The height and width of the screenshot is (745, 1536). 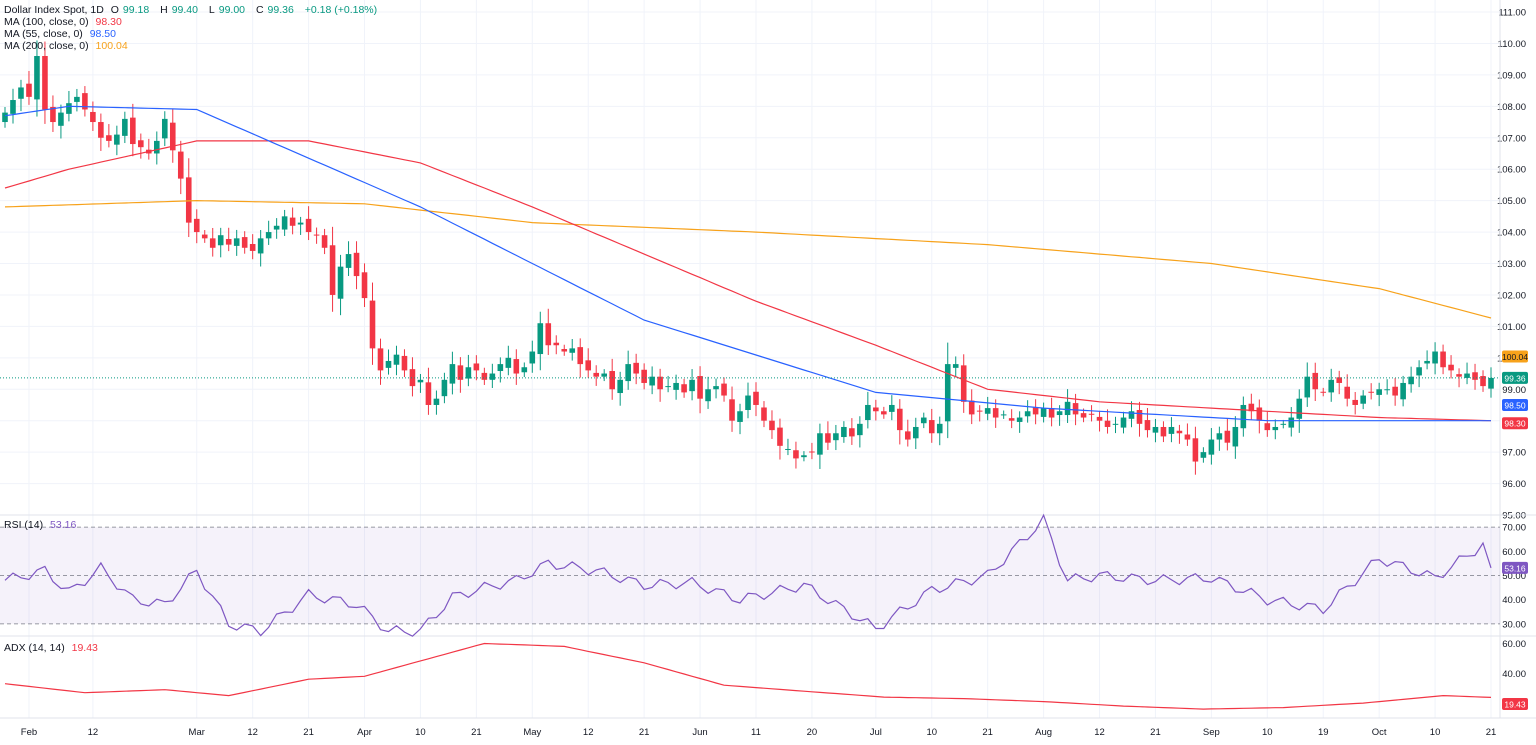 What do you see at coordinates (1511, 327) in the screenshot?
I see `price-axis-tick-label: 101.00` at bounding box center [1511, 327].